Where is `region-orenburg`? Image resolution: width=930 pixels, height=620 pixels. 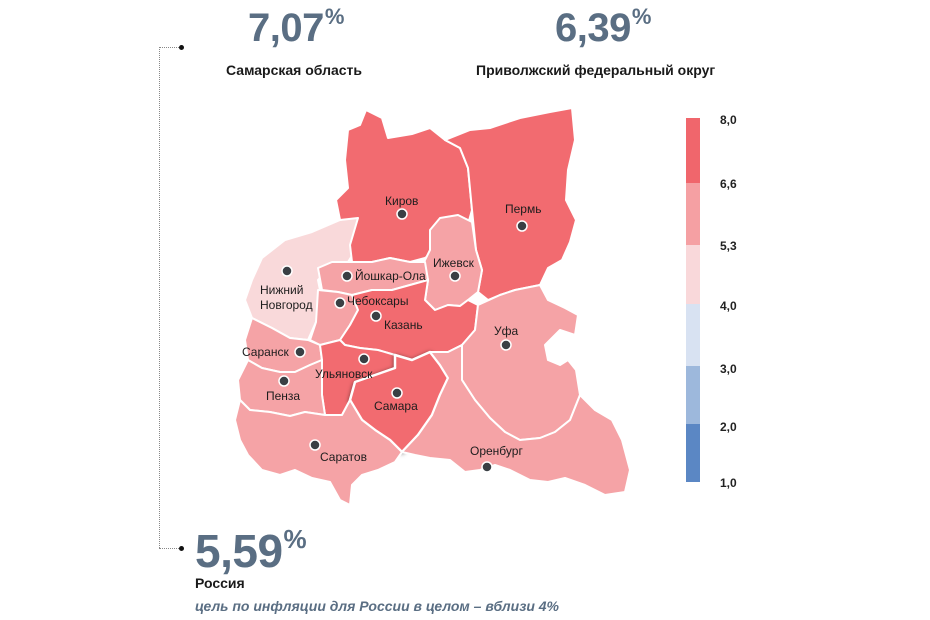
region-orenburg is located at coordinates (516, 420).